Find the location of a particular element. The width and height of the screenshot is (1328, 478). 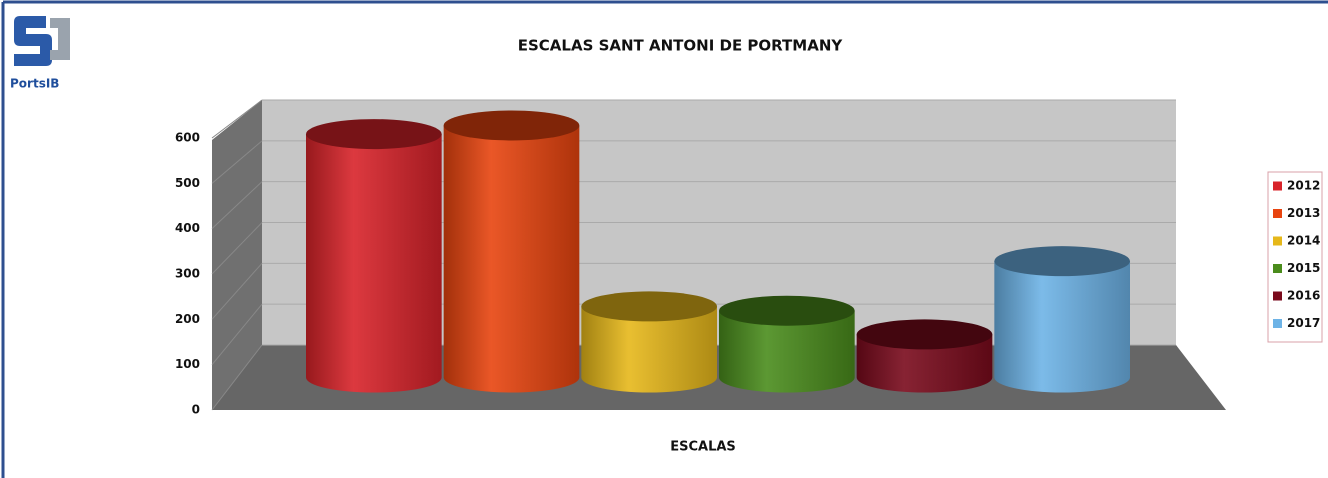

legend-label: 2012 is located at coordinates (1303, 186).